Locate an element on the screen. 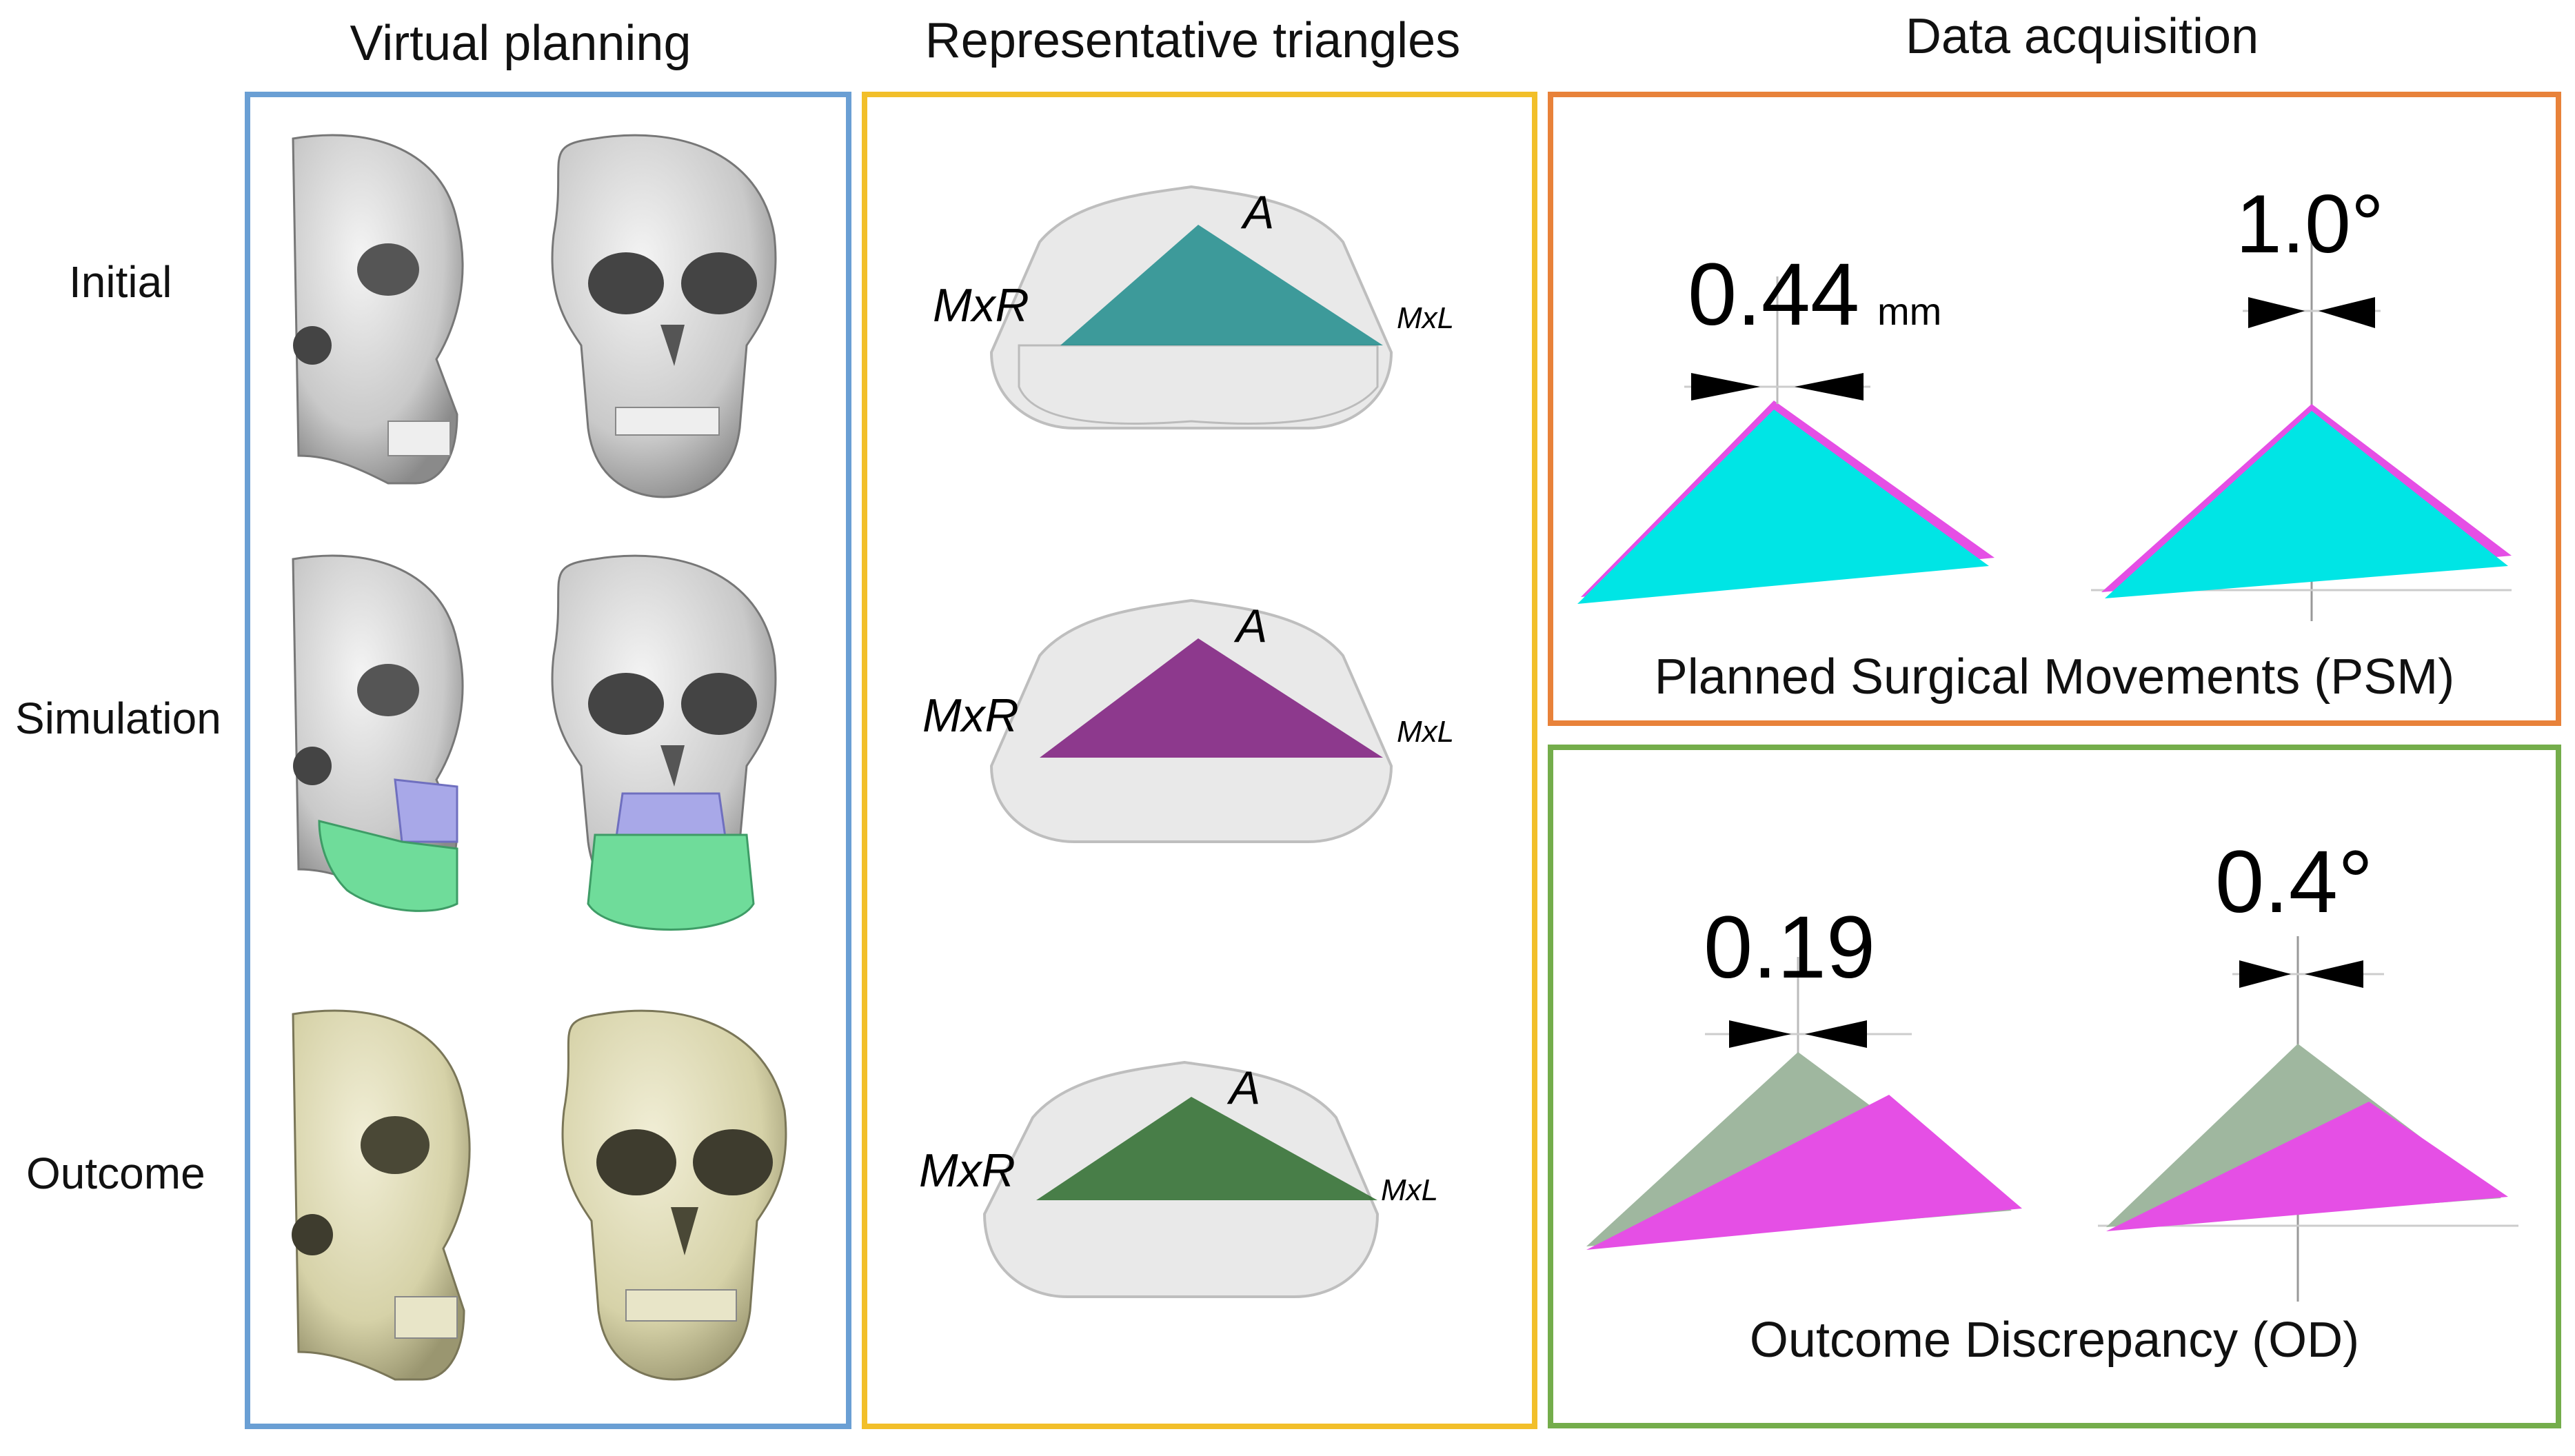 Image resolution: width=2575 pixels, height=1456 pixels. od-translation-value: 0.19 is located at coordinates (1789, 947).